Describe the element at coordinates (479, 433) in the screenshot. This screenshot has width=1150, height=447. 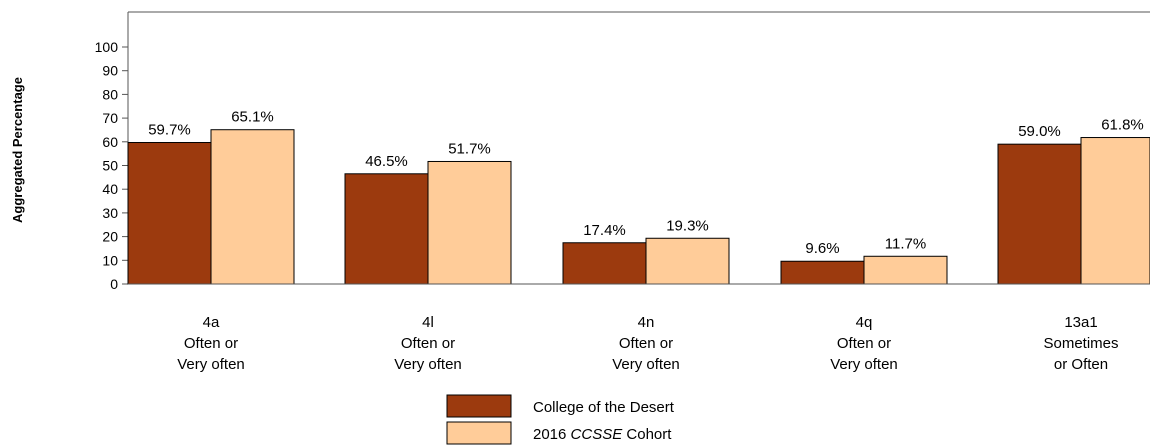
I see `legend-swatch-cohort` at that location.